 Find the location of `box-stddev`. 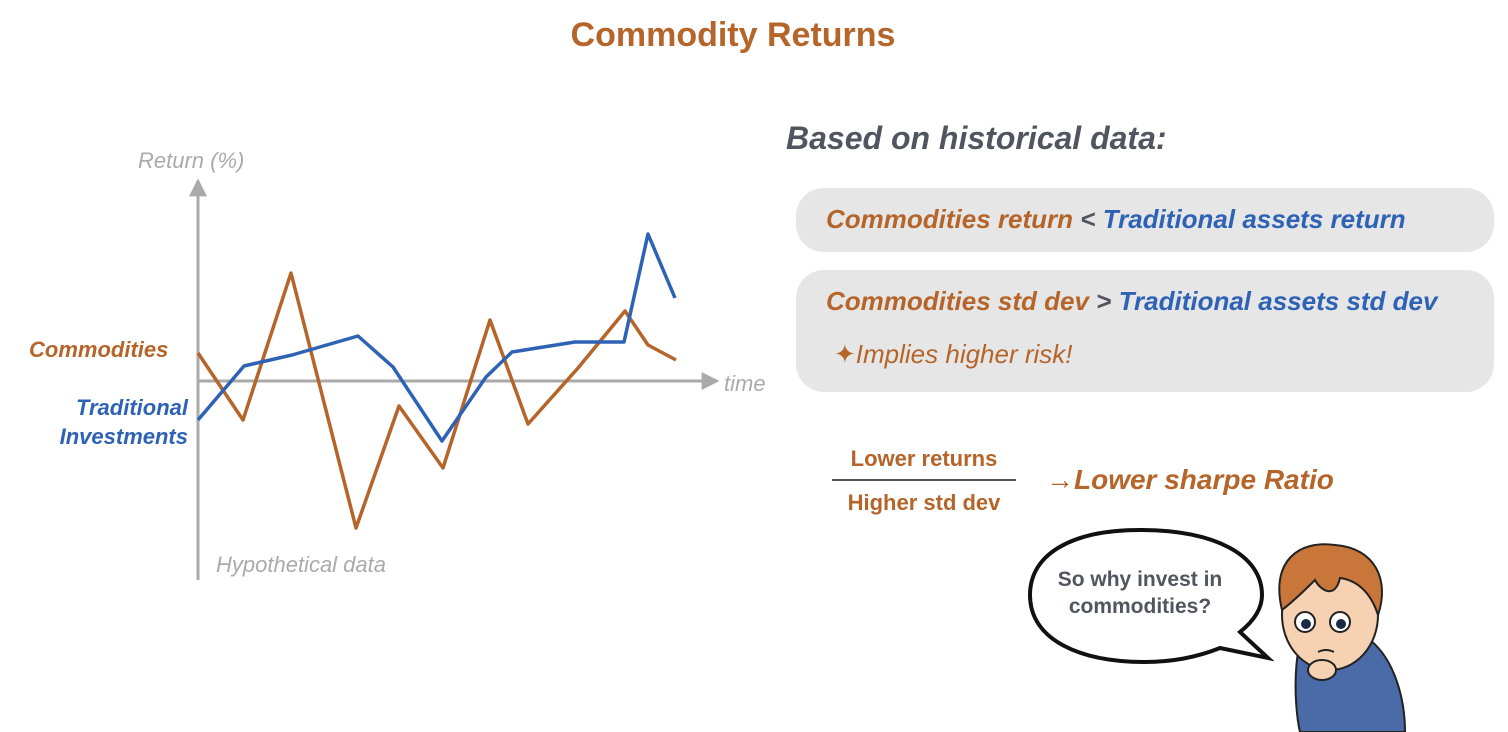

box-stddev is located at coordinates (1145, 331).